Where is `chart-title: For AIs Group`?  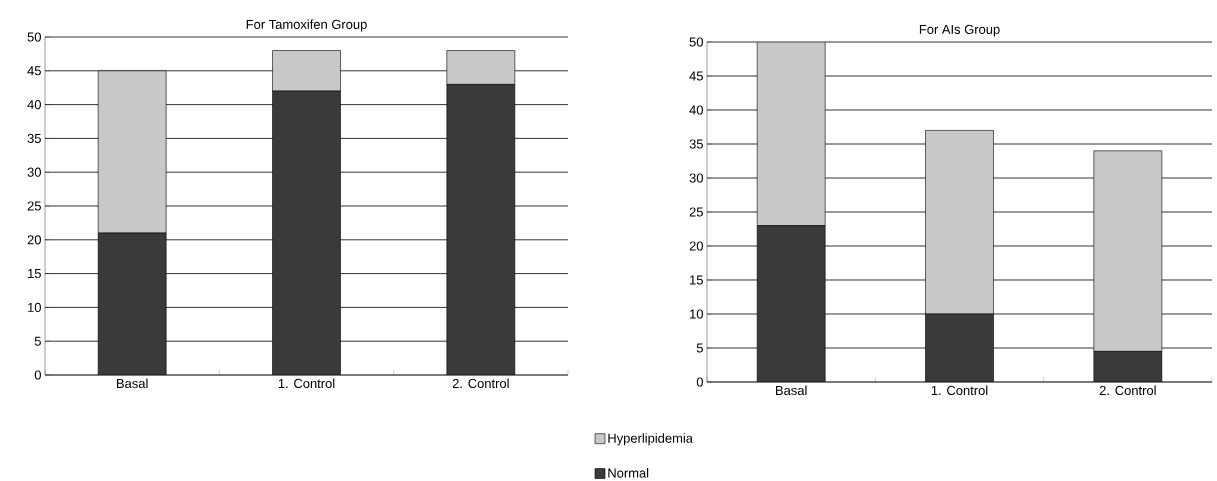 chart-title: For AIs Group is located at coordinates (959, 30).